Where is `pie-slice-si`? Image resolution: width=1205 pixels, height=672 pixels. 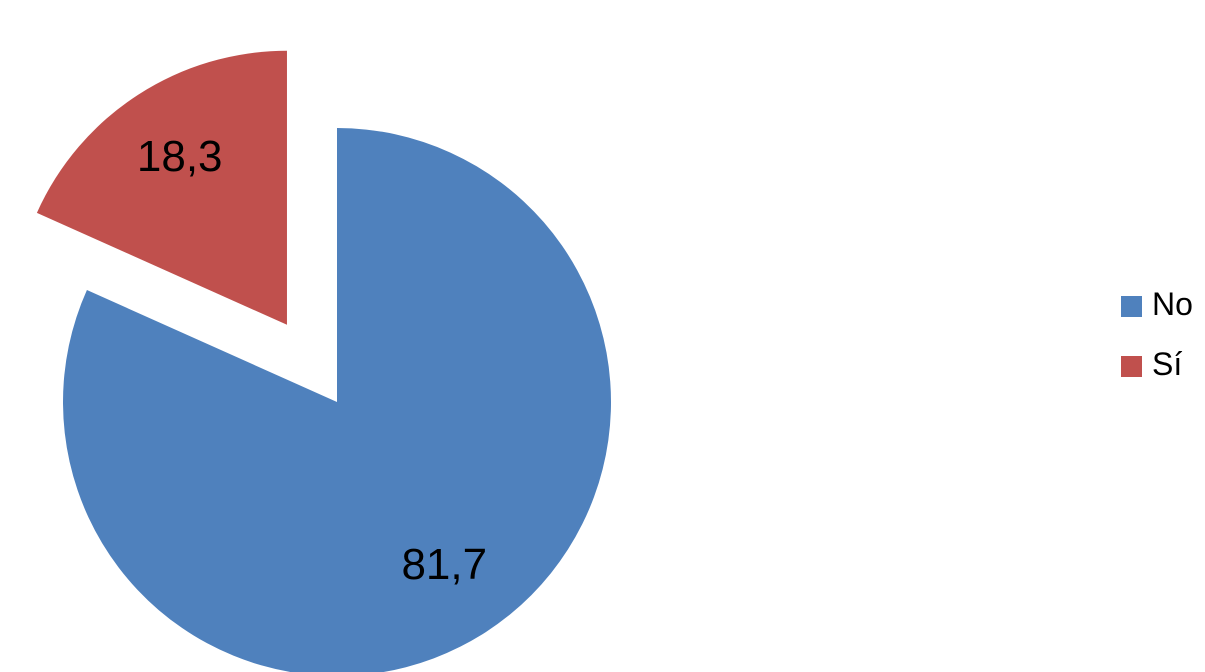 pie-slice-si is located at coordinates (161, 187).